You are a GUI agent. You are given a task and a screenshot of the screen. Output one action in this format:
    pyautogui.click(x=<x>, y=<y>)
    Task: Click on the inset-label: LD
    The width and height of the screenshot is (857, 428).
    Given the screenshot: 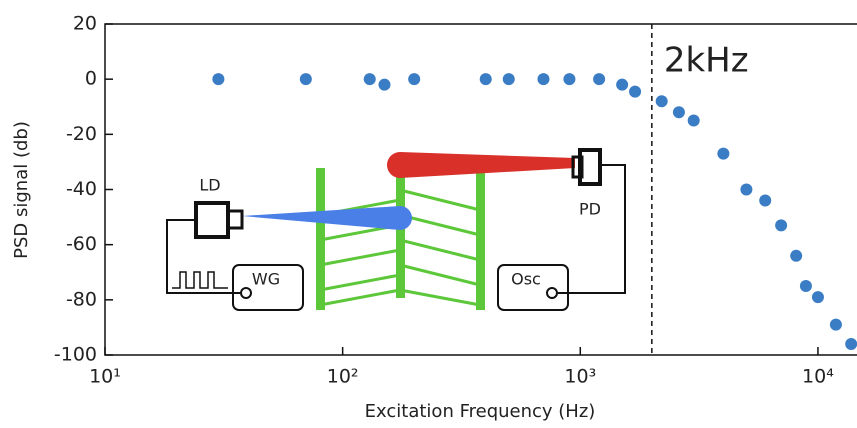 What is the action you would take?
    pyautogui.click(x=209, y=185)
    